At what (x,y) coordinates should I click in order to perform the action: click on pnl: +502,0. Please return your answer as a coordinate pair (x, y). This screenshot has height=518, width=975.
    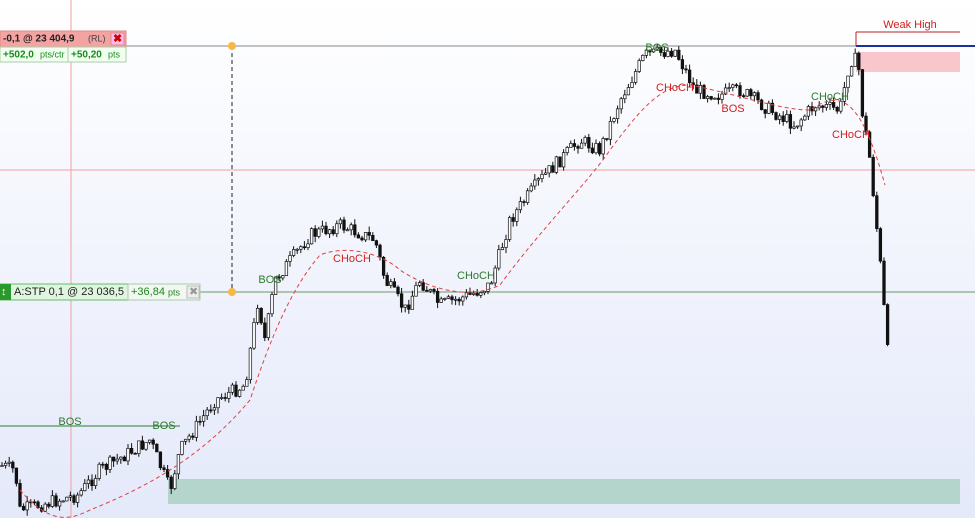
    Looking at the image, I should click on (18, 55).